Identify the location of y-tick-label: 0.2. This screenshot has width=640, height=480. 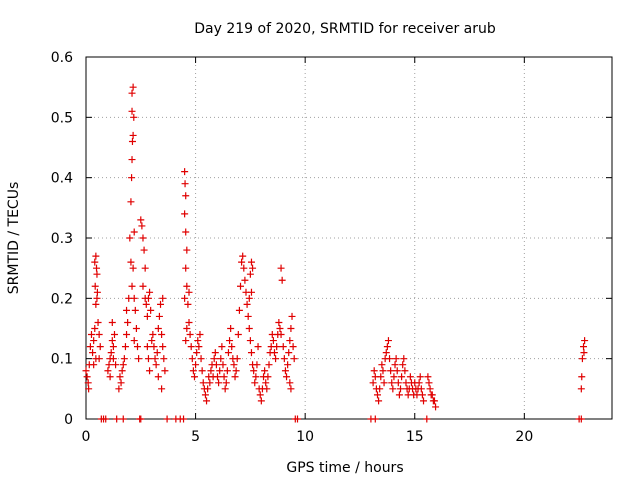
(62, 299).